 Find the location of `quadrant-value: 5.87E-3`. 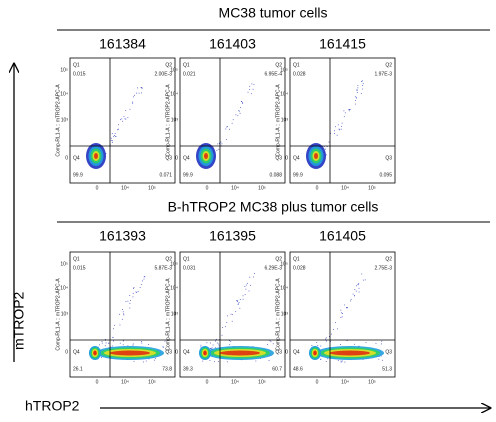

quadrant-value: 5.87E-3 is located at coordinates (163, 268).